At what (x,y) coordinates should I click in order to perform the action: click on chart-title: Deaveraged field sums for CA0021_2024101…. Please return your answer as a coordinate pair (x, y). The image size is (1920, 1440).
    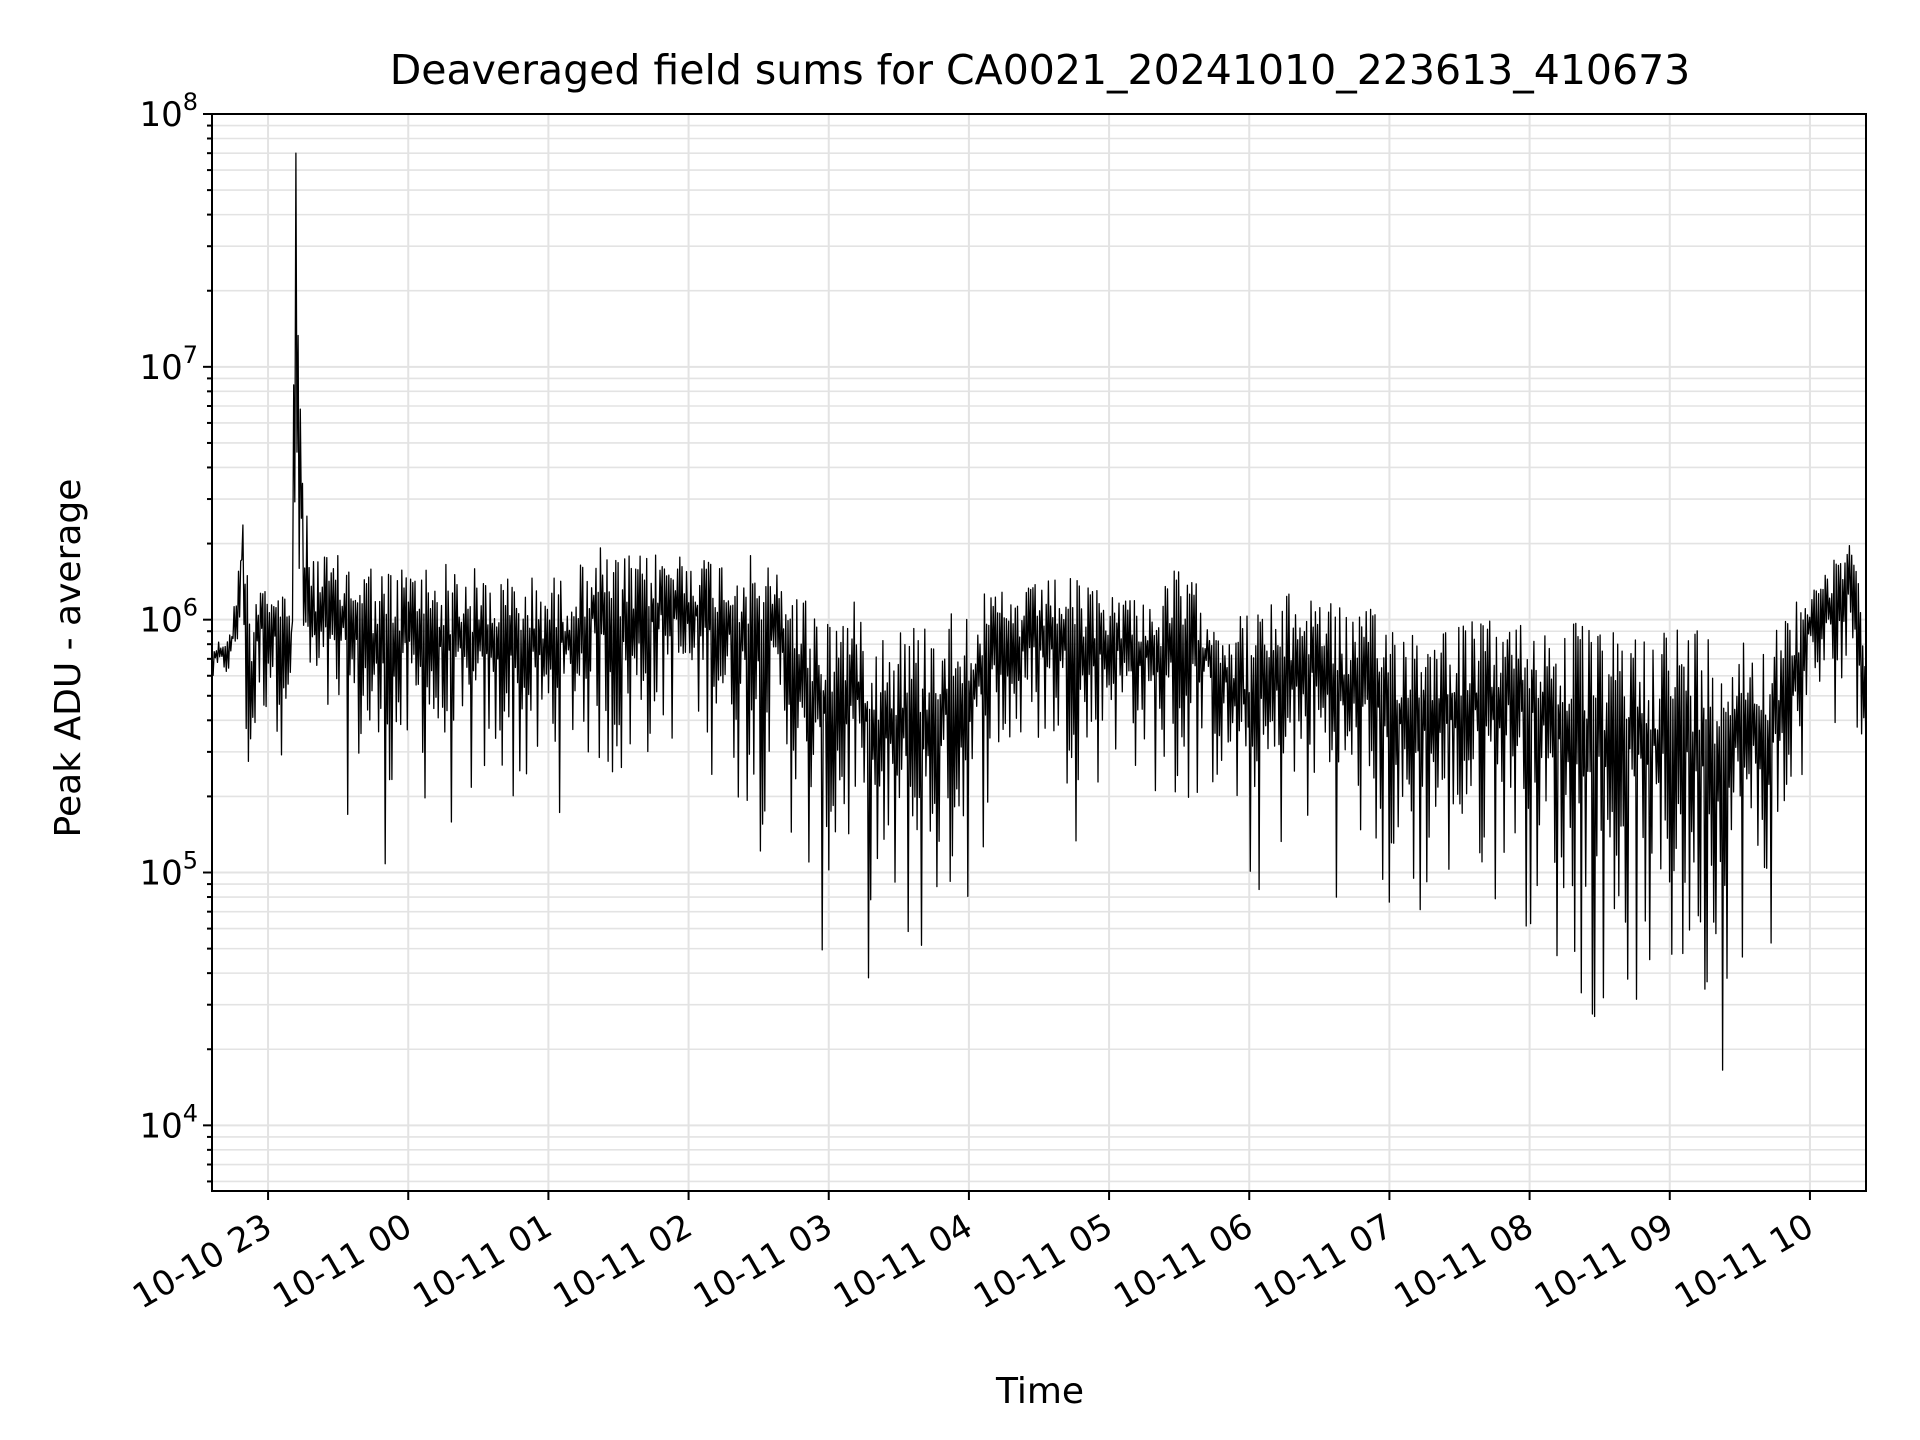
    Looking at the image, I should click on (1040, 70).